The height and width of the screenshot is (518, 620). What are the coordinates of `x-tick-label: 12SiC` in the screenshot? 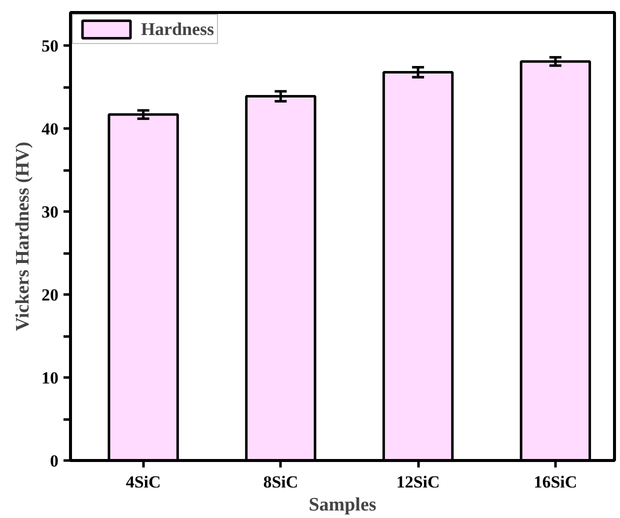 It's located at (418, 482).